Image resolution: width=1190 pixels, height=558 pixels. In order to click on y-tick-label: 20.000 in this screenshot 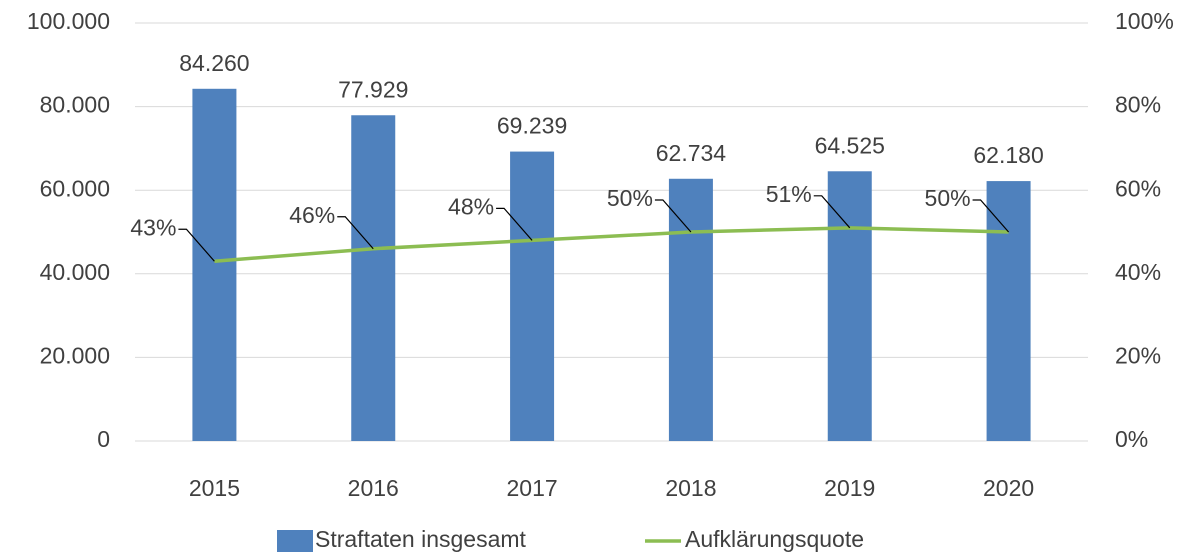, I will do `click(75, 355)`.